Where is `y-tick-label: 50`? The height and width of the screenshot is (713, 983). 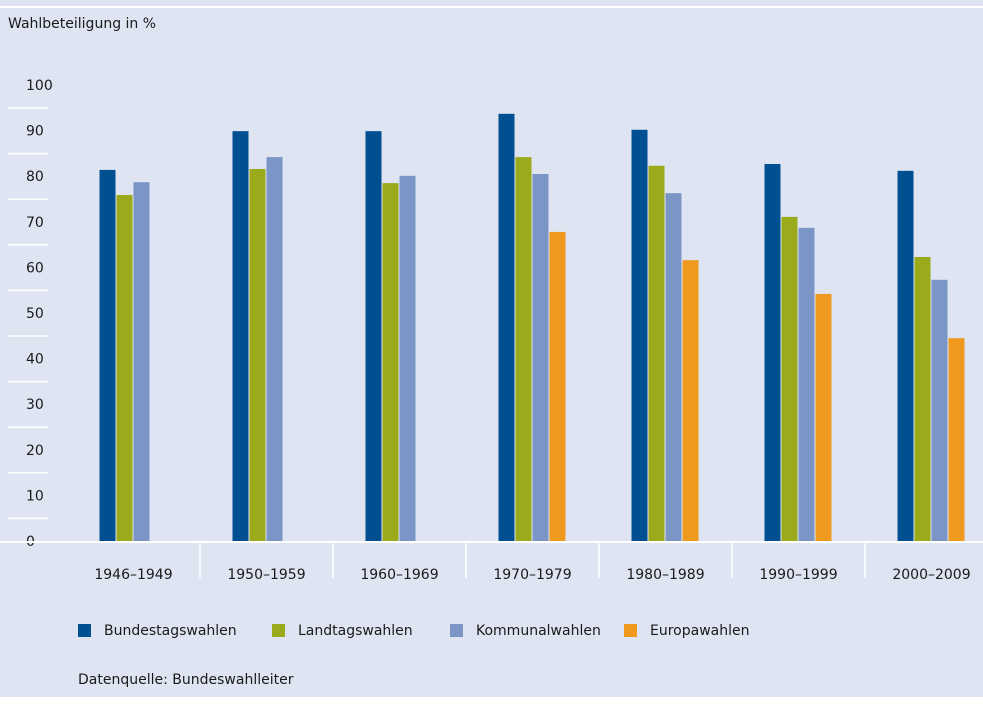 y-tick-label: 50 is located at coordinates (35, 314).